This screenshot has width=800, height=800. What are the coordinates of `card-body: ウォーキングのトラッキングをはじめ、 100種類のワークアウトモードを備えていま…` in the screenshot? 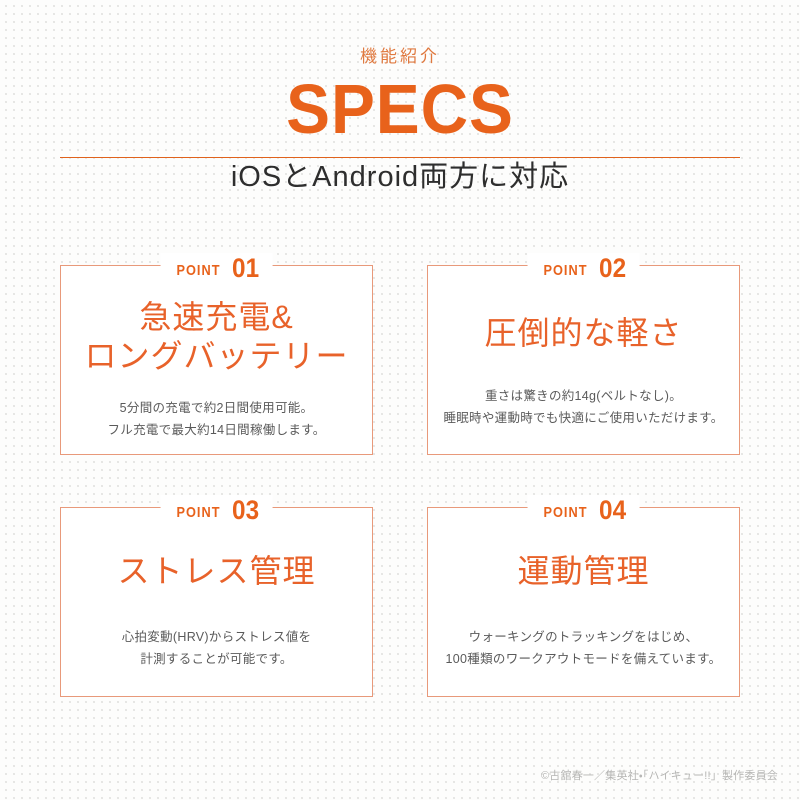 It's located at (584, 649).